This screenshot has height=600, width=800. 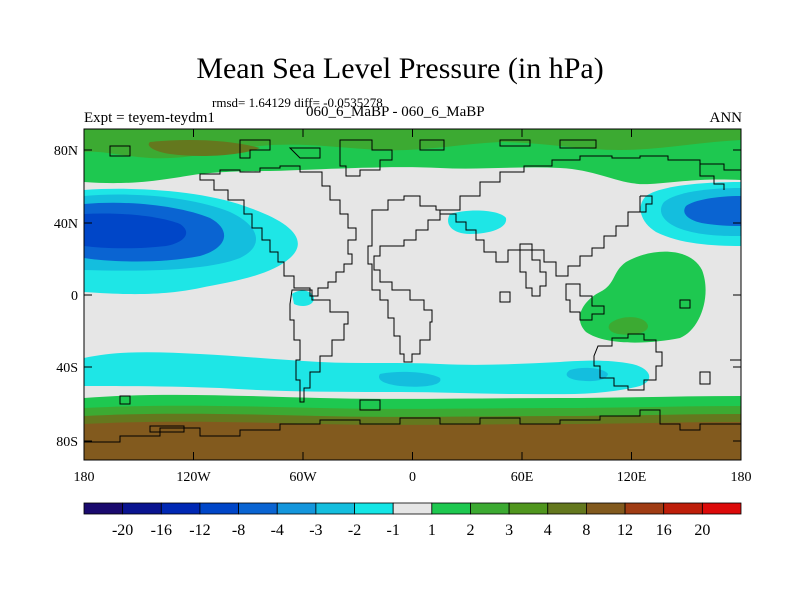 I want to click on coastline-japan-kamchatka, so click(x=682, y=188).